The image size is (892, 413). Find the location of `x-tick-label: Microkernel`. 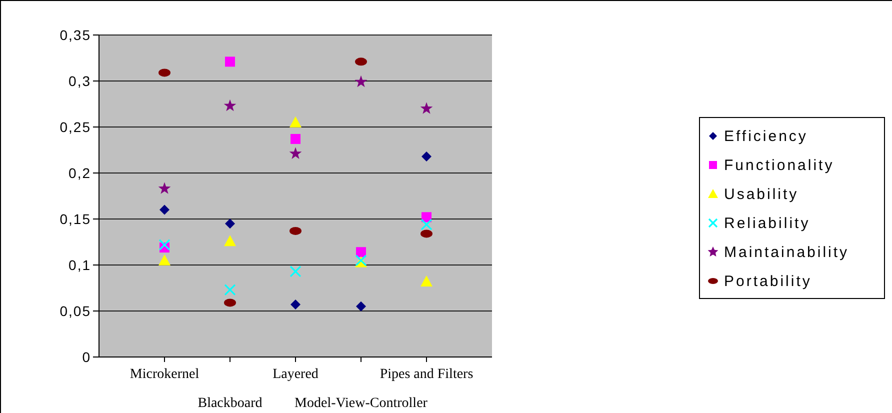

x-tick-label: Microkernel is located at coordinates (165, 374).